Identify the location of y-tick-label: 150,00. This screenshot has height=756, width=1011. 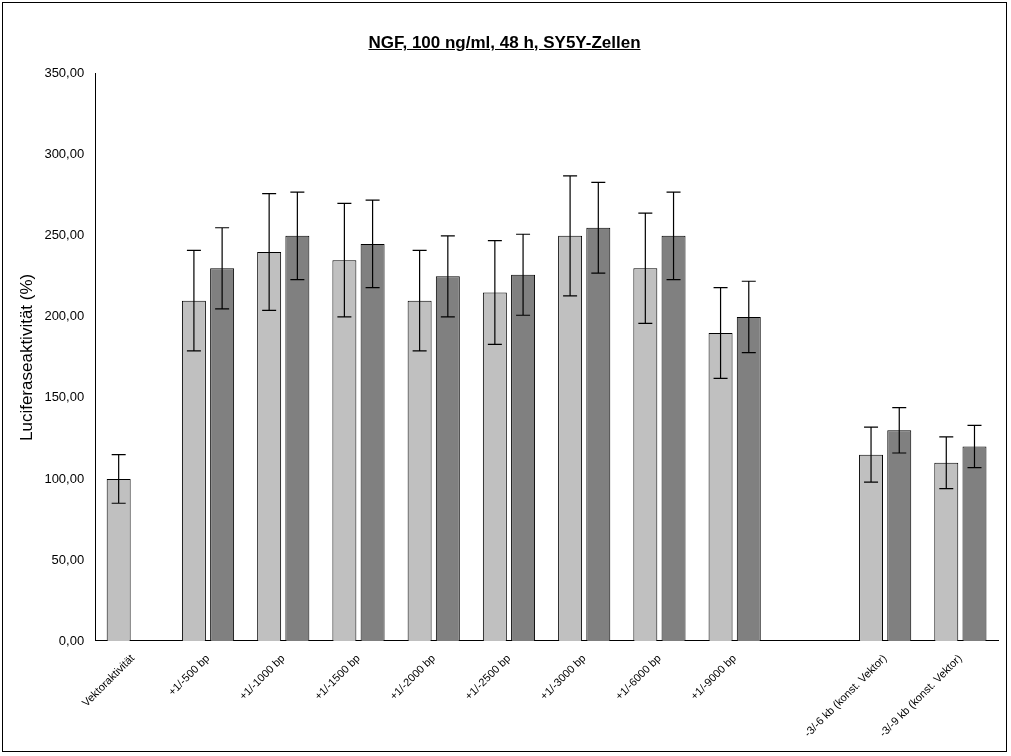
(64, 397).